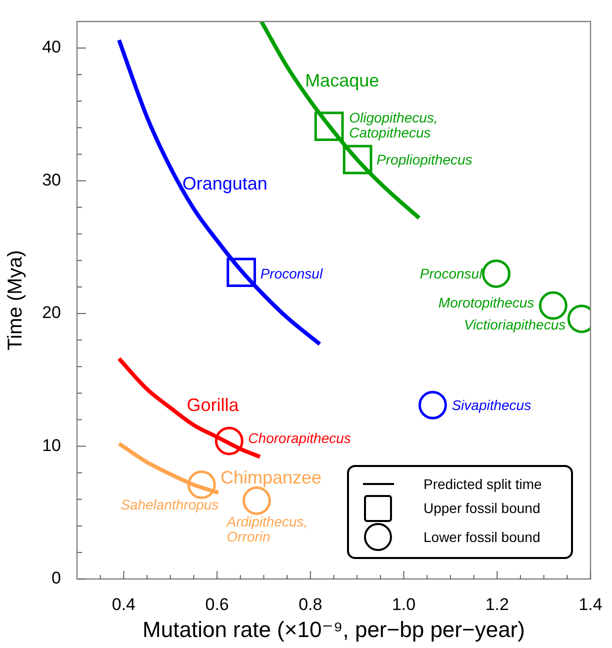  Describe the element at coordinates (333, 629) in the screenshot. I see `x-axis-title: Mutation rate (×10⁻⁹, per−bp per−year)` at that location.